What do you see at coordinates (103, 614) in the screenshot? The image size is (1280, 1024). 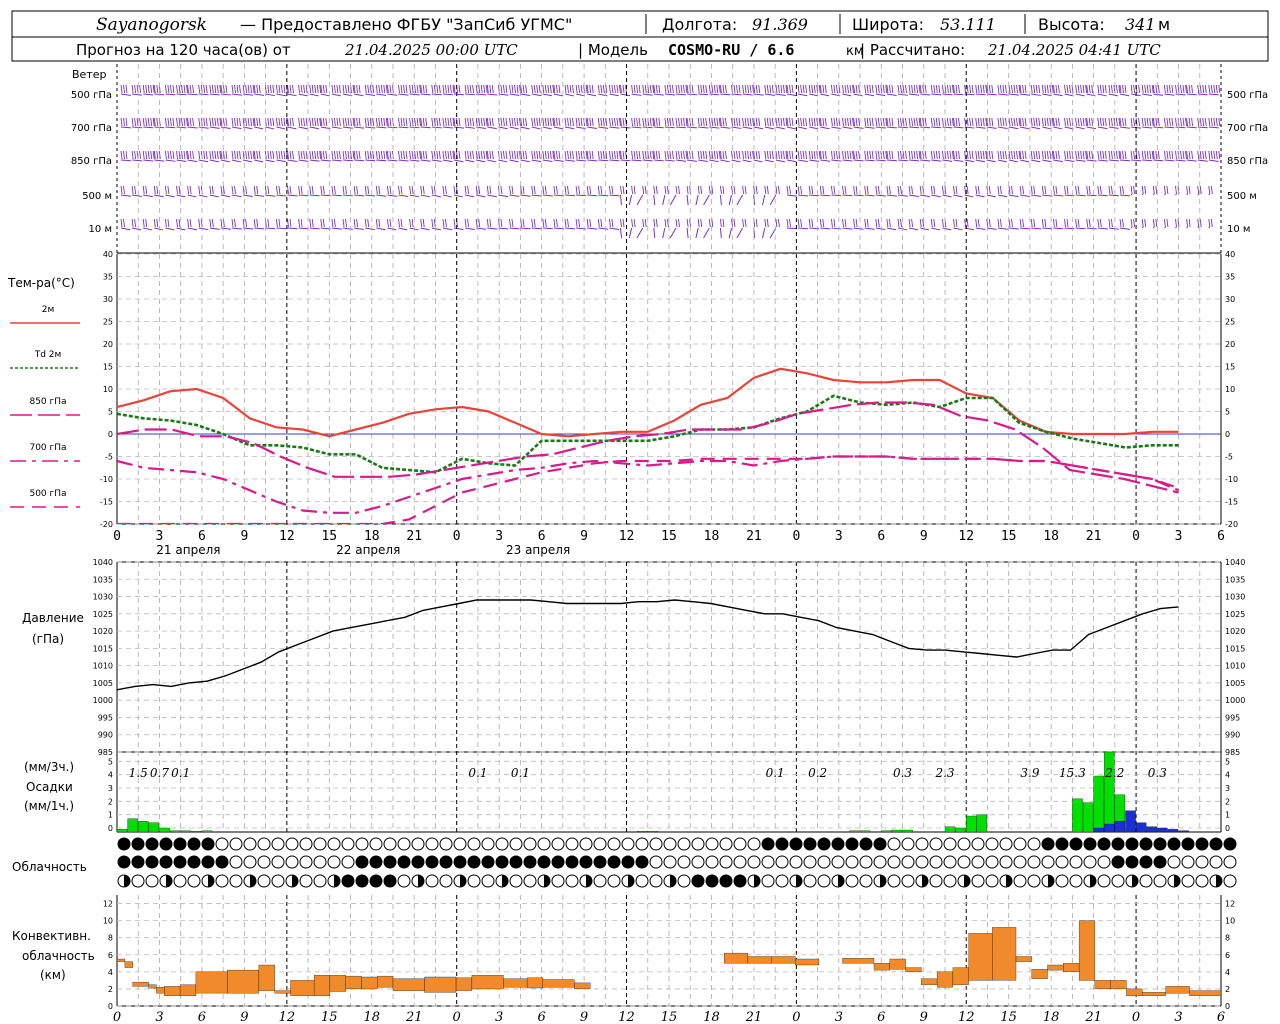 I see `press-tick-left: 1025` at bounding box center [103, 614].